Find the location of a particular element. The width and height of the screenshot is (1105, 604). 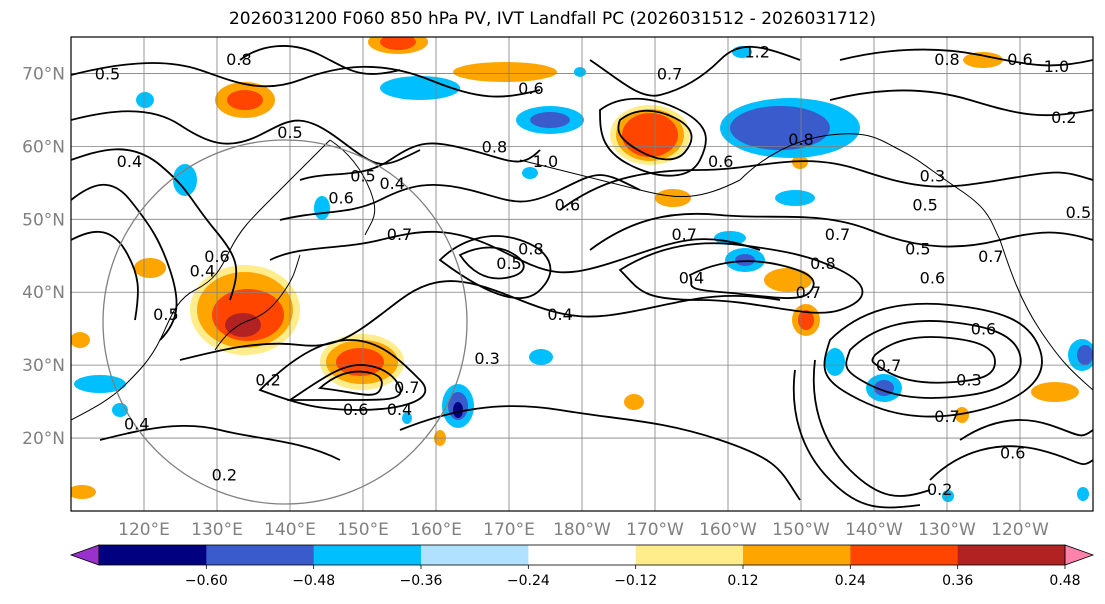

lon-label: 140°W is located at coordinates (874, 530).